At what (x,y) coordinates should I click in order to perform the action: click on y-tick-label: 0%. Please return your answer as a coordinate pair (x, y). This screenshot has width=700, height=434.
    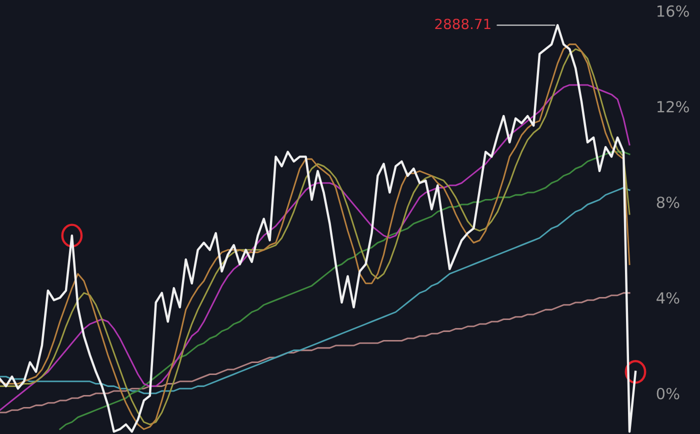
    Looking at the image, I should click on (668, 394).